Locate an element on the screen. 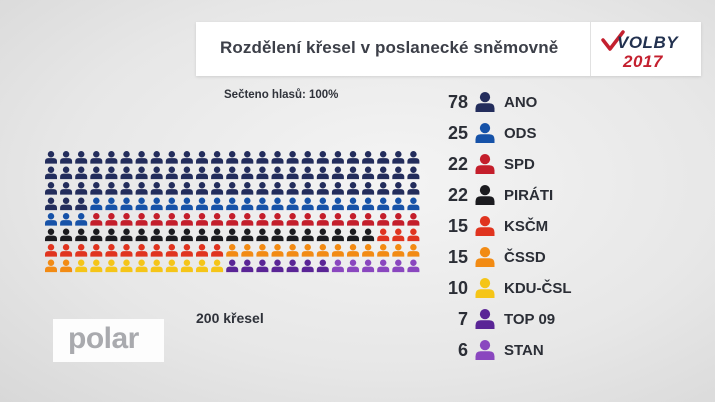 The width and height of the screenshot is (715, 402). legend-item: 7 TOP 09 is located at coordinates (562, 322).